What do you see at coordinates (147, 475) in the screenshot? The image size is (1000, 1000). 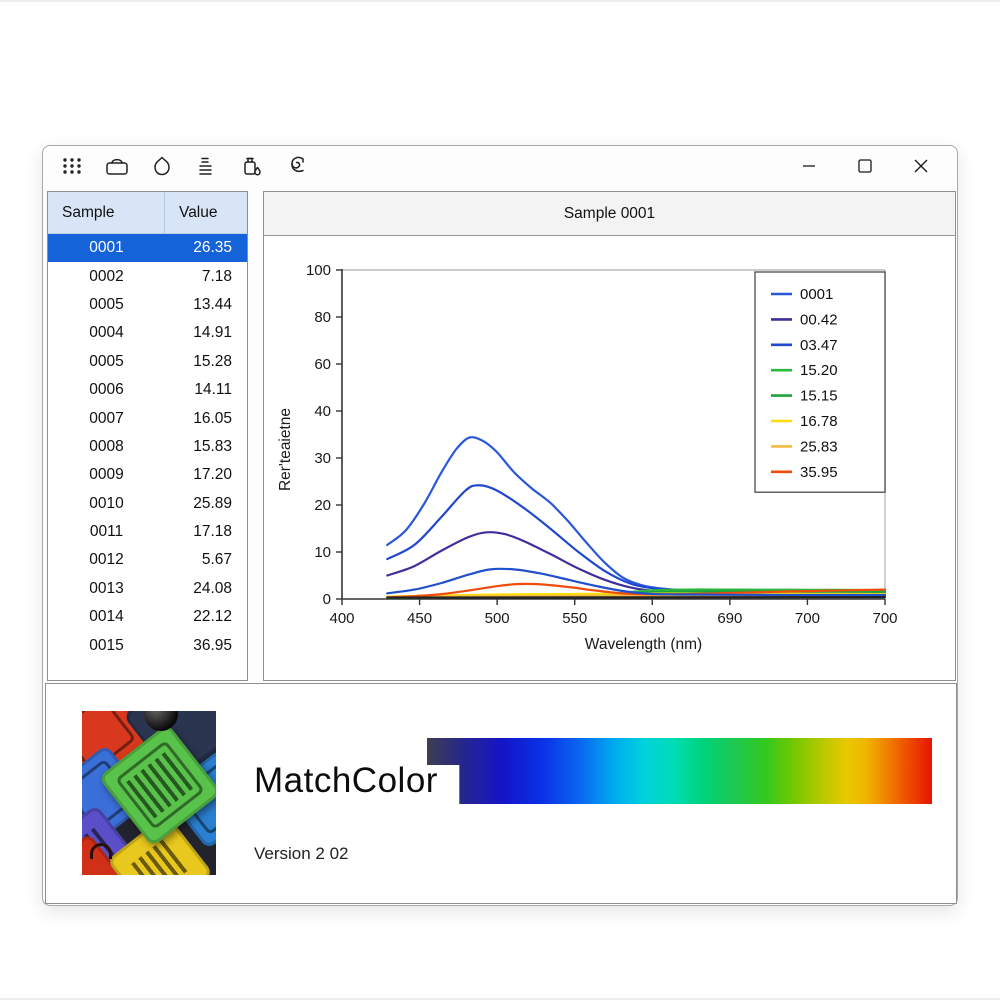 I see `table-row: 0009 17.20` at bounding box center [147, 475].